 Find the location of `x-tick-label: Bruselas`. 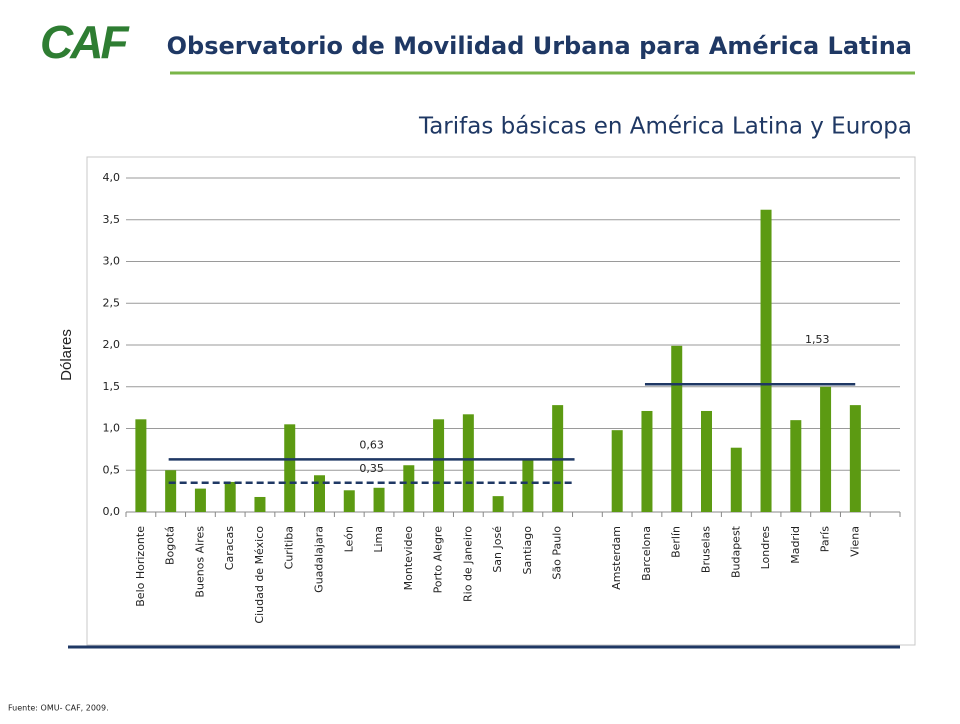

x-tick-label: Bruselas is located at coordinates (706, 549).